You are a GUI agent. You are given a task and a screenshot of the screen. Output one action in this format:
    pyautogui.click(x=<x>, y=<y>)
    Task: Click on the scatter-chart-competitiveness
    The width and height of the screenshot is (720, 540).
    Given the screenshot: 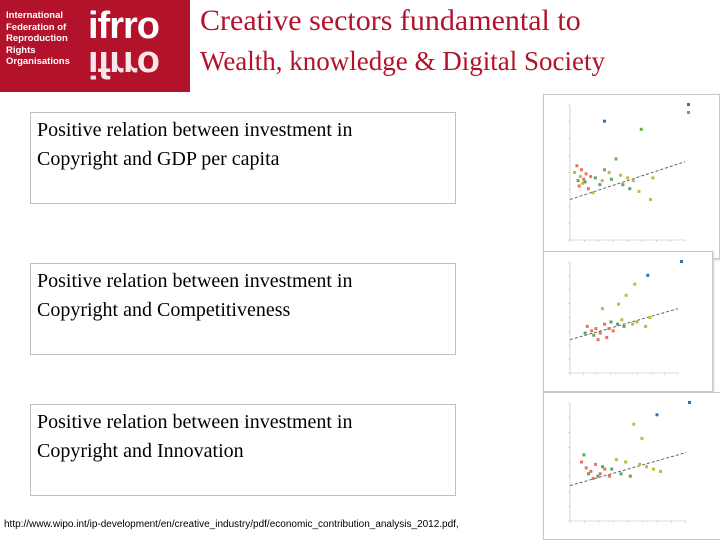 What is the action you would take?
    pyautogui.click(x=628, y=321)
    